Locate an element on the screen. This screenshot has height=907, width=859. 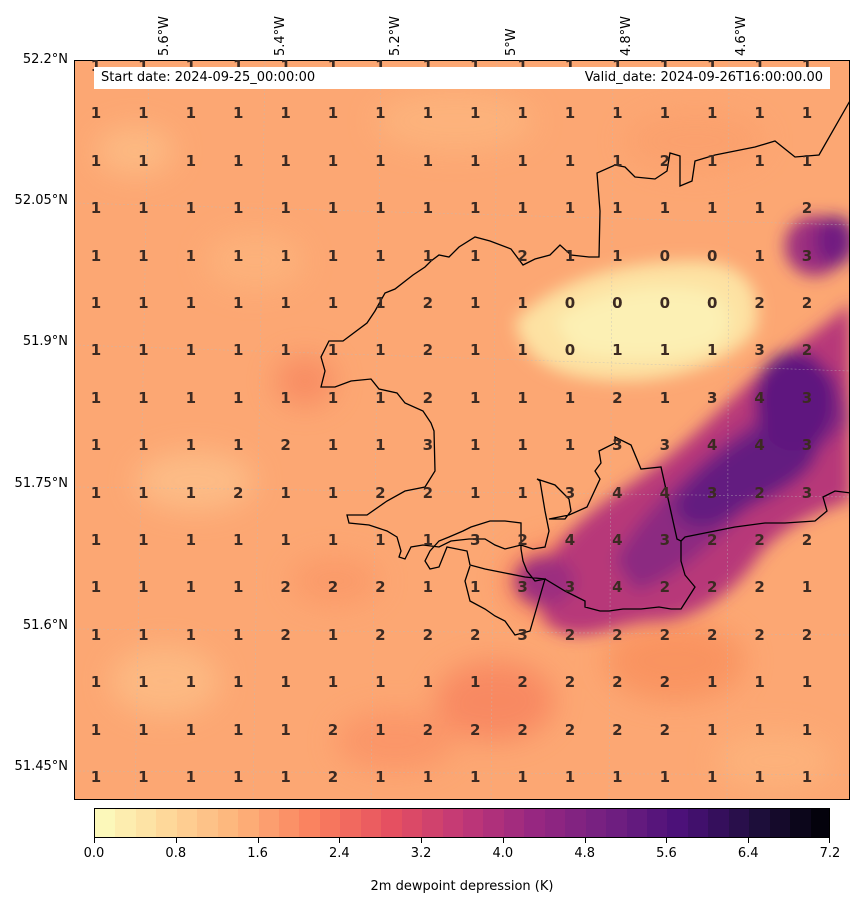
lon-label: 5.4°W is located at coordinates (280, 35).